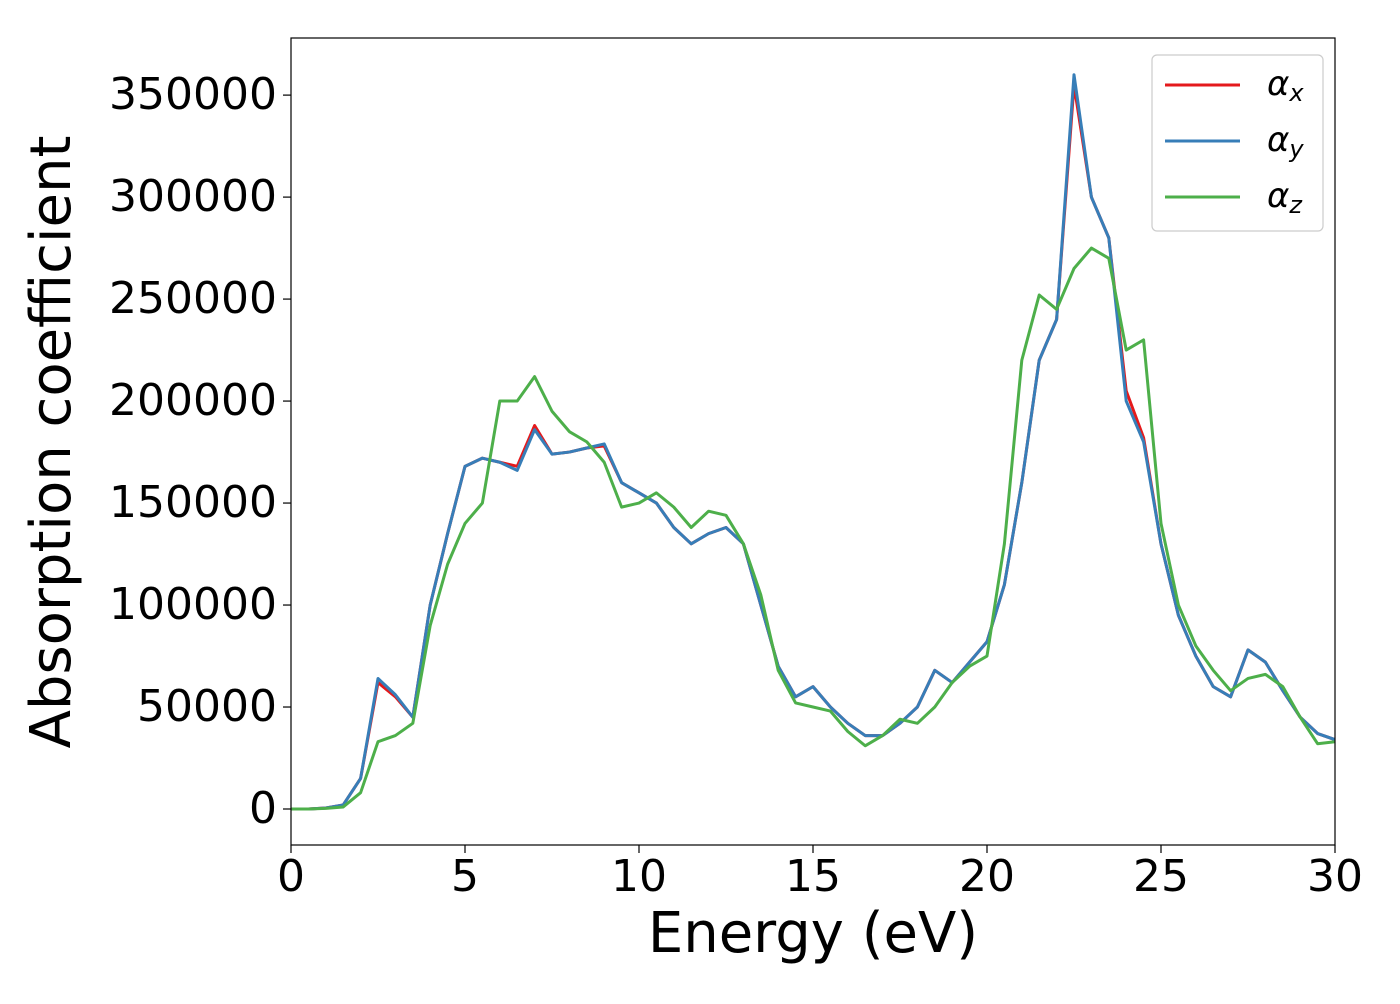 The image size is (1400, 1004). I want to click on y-tick-label: 350000, so click(193, 94).